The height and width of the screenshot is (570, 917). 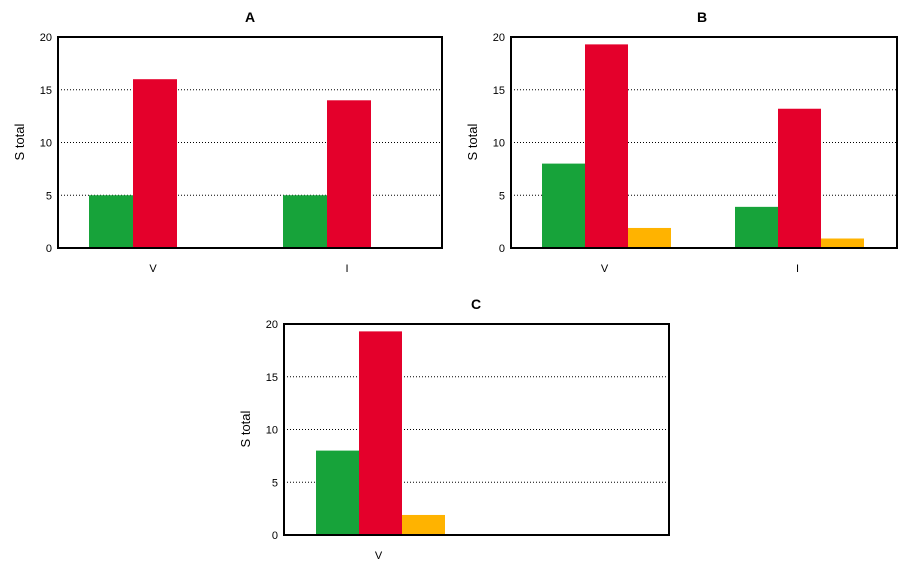 What do you see at coordinates (250, 17) in the screenshot?
I see `panel-title: A` at bounding box center [250, 17].